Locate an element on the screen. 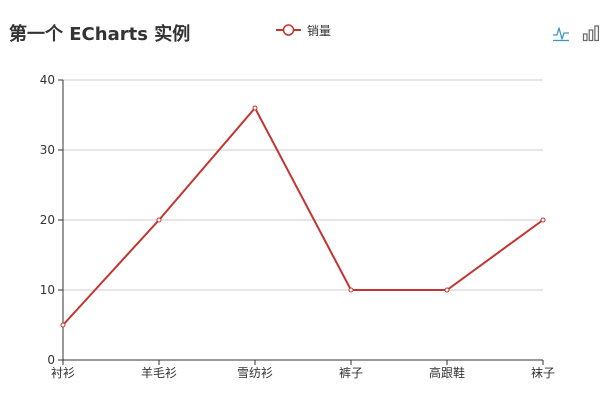  bar-chart-icon is located at coordinates (591, 33).